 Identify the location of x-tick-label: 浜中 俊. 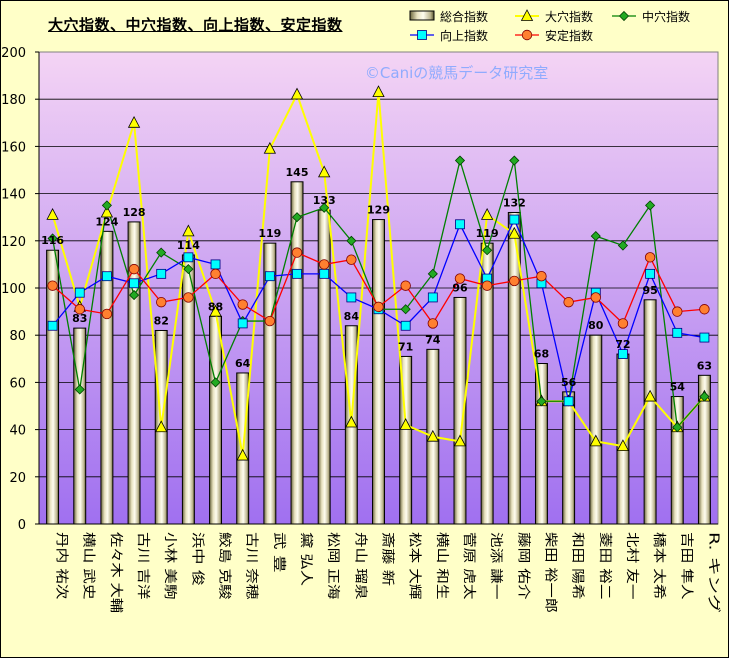
(196, 559).